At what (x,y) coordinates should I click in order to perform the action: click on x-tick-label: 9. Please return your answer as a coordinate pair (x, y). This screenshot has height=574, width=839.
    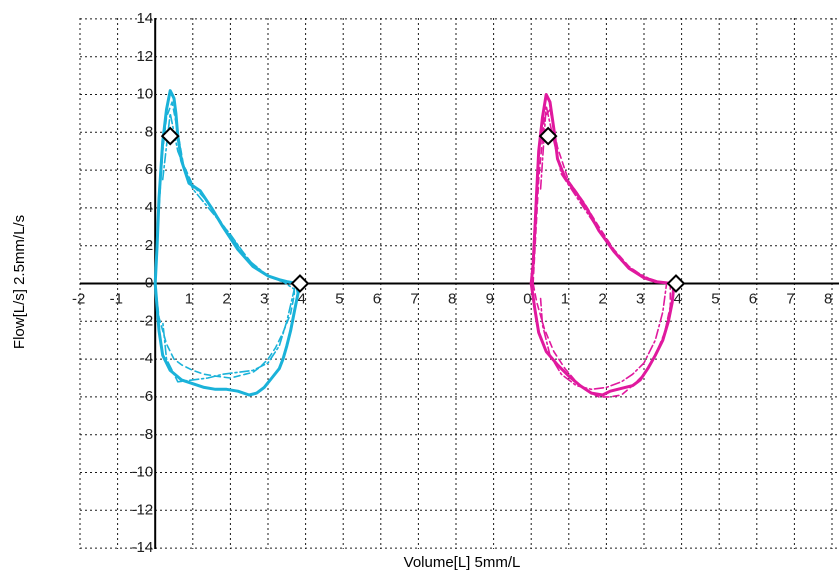
    Looking at the image, I should click on (490, 299).